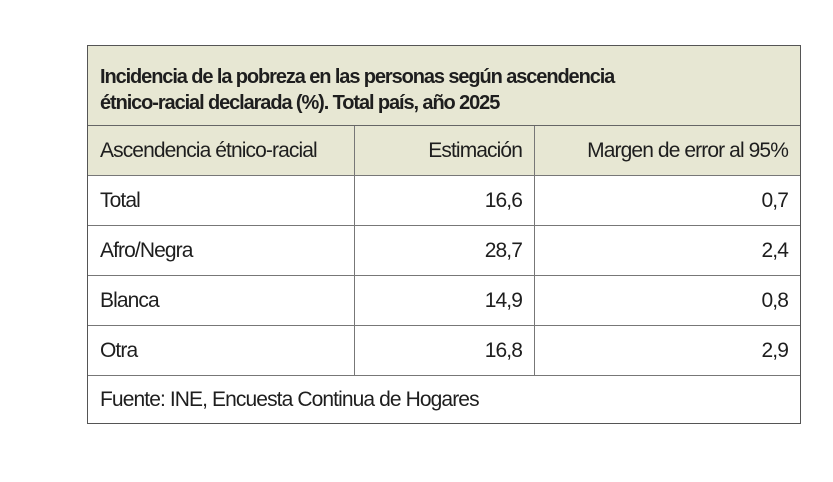 Image resolution: width=833 pixels, height=482 pixels. Describe the element at coordinates (221, 350) in the screenshot. I see `cell-category: Otra` at that location.